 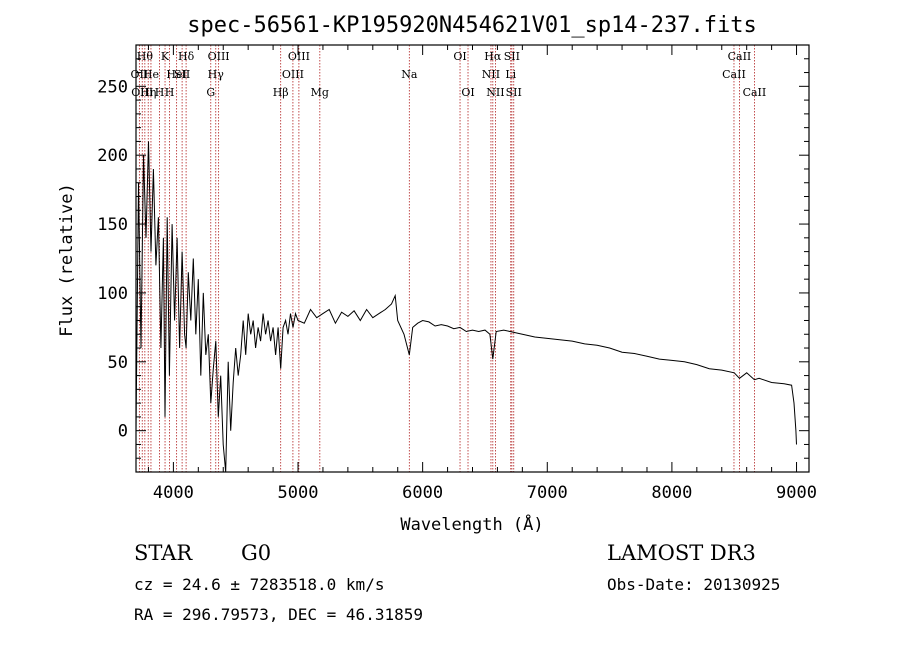 What do you see at coordinates (281, 92) in the screenshot?
I see `line-marker-label: Hβ` at bounding box center [281, 92].